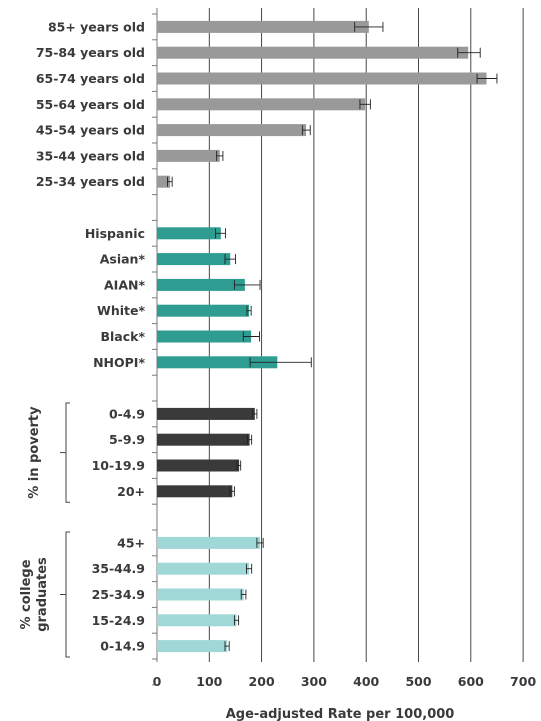 This screenshot has height=721, width=541. Describe the element at coordinates (157, 681) in the screenshot. I see `x-tick-label: 0` at that location.